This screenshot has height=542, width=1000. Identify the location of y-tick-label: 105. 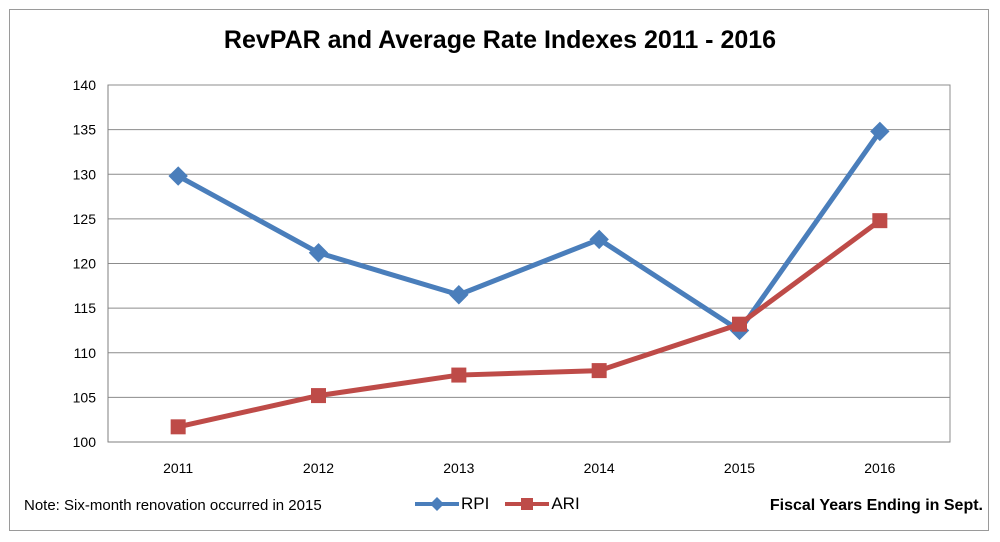
(85, 397).